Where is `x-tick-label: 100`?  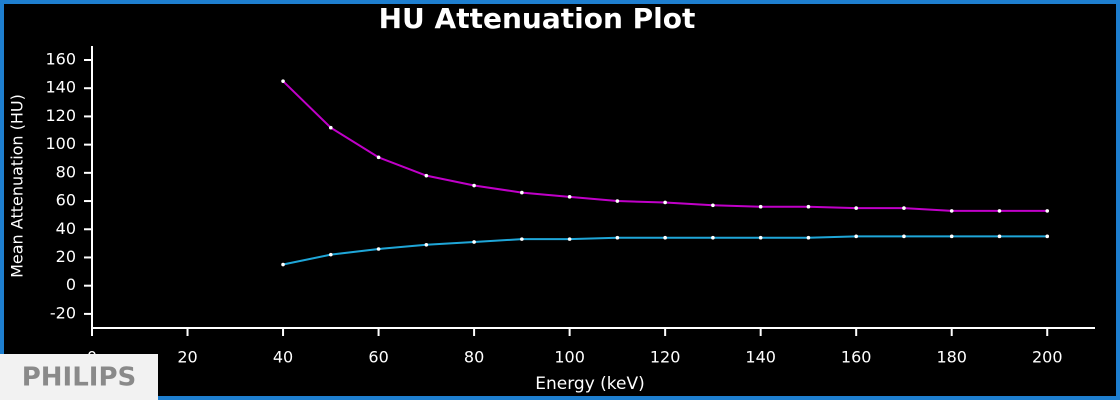
x-tick-label: 100 is located at coordinates (569, 357).